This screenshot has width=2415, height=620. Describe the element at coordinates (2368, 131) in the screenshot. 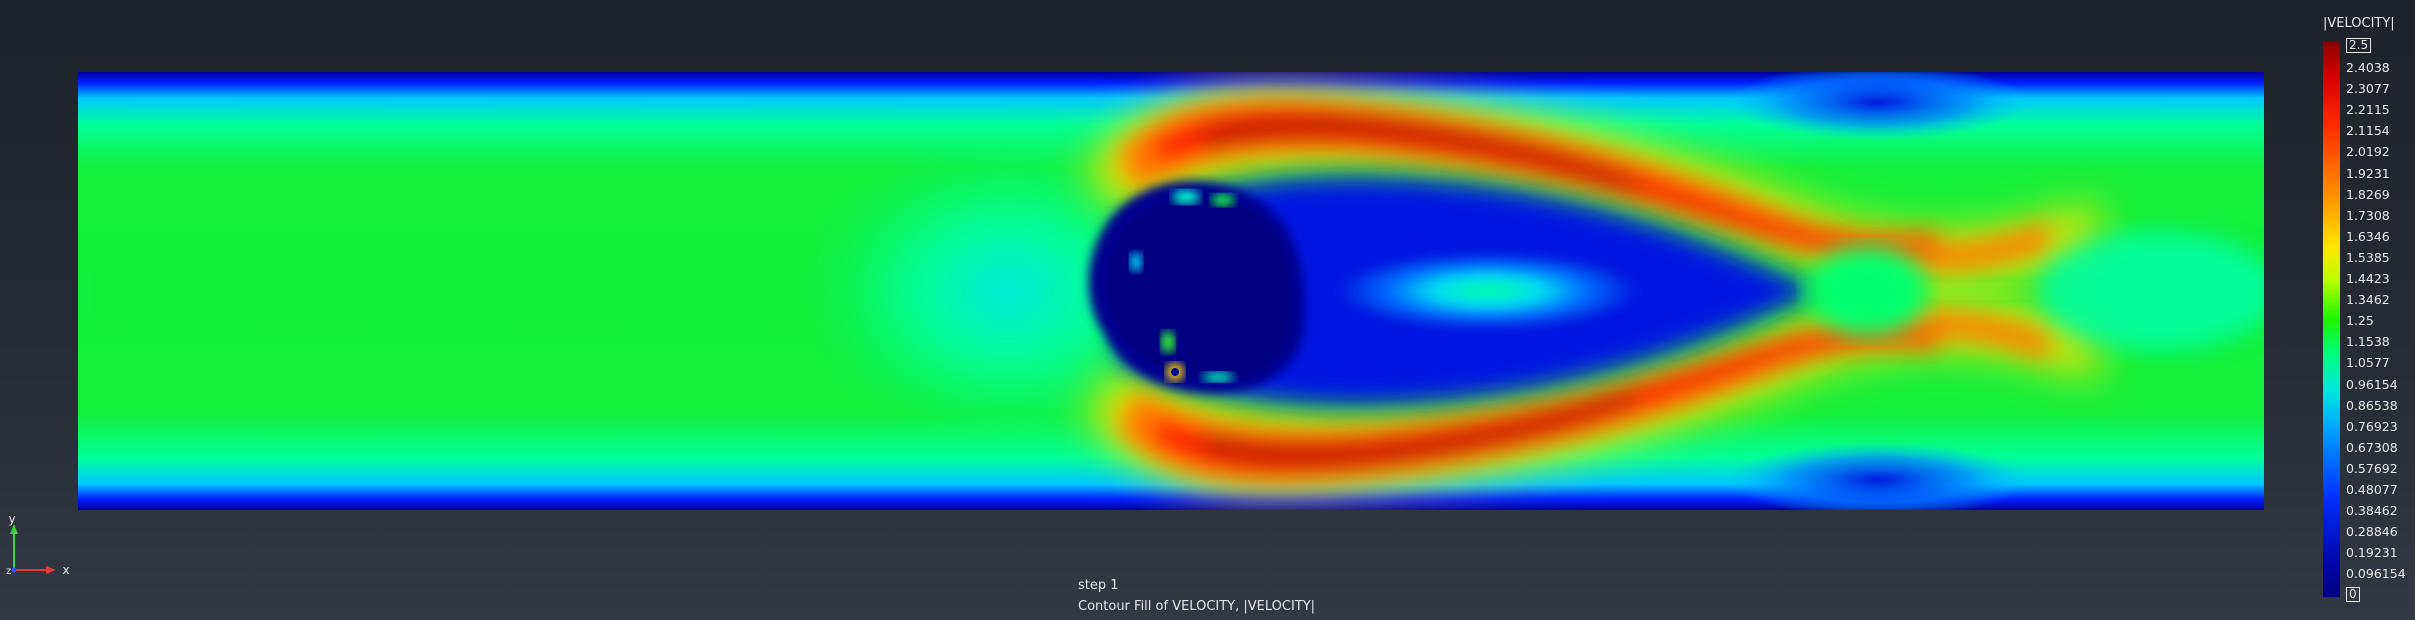

I see `colorbar-tick-label: 2.1154` at that location.